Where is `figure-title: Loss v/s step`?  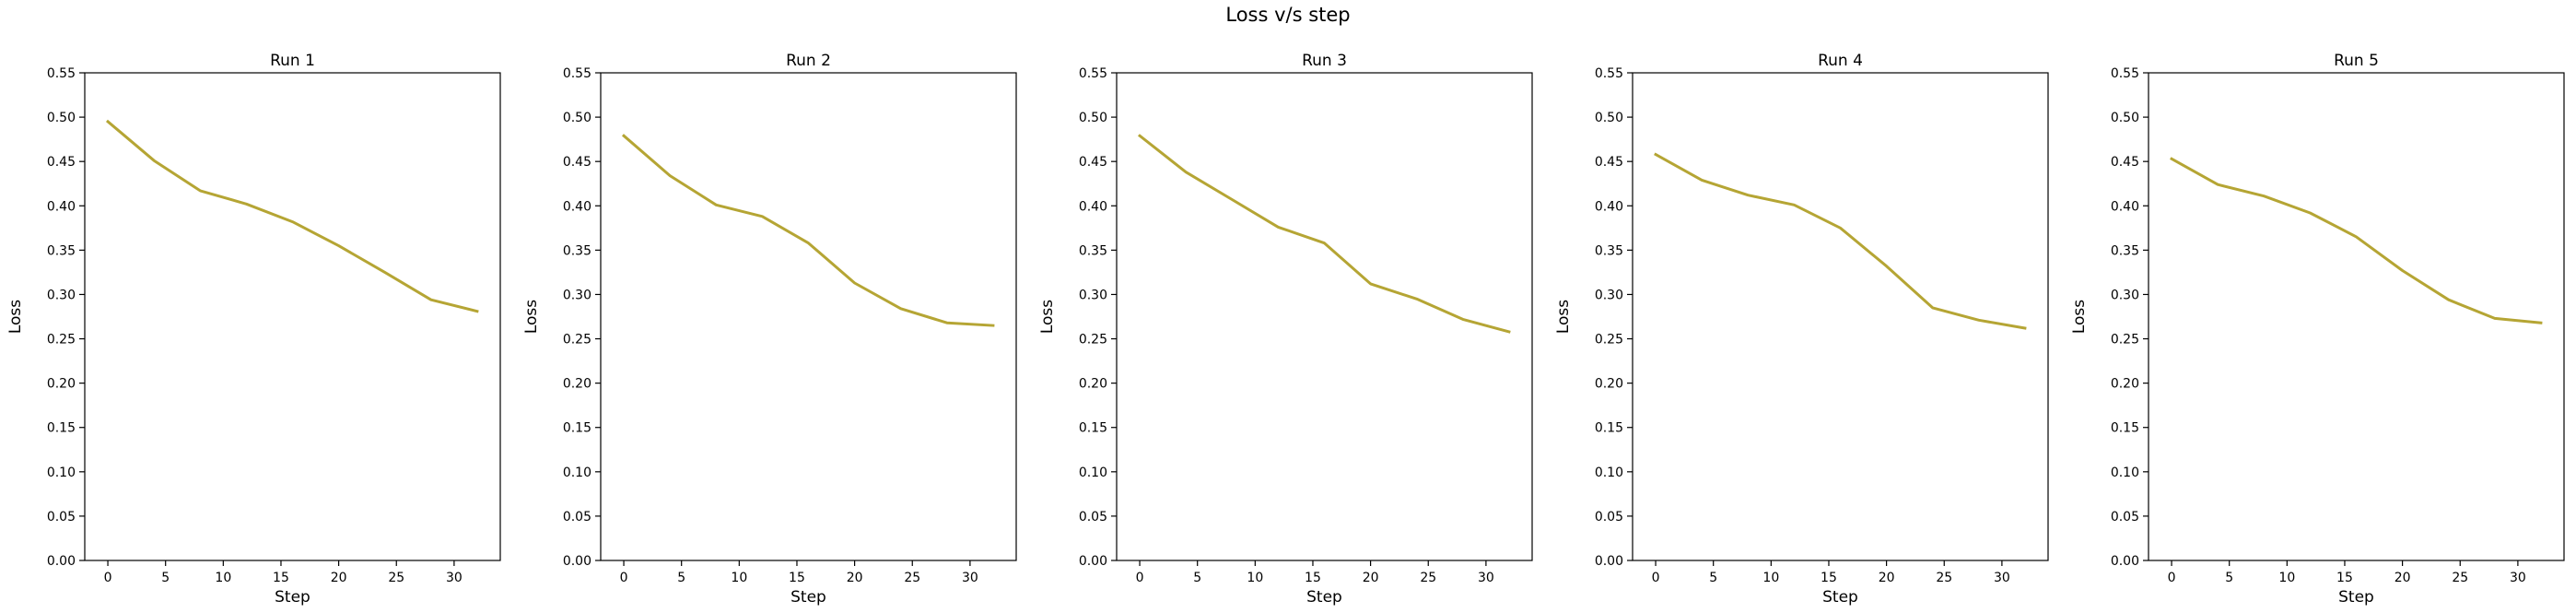
figure-title: Loss v/s step is located at coordinates (1288, 15).